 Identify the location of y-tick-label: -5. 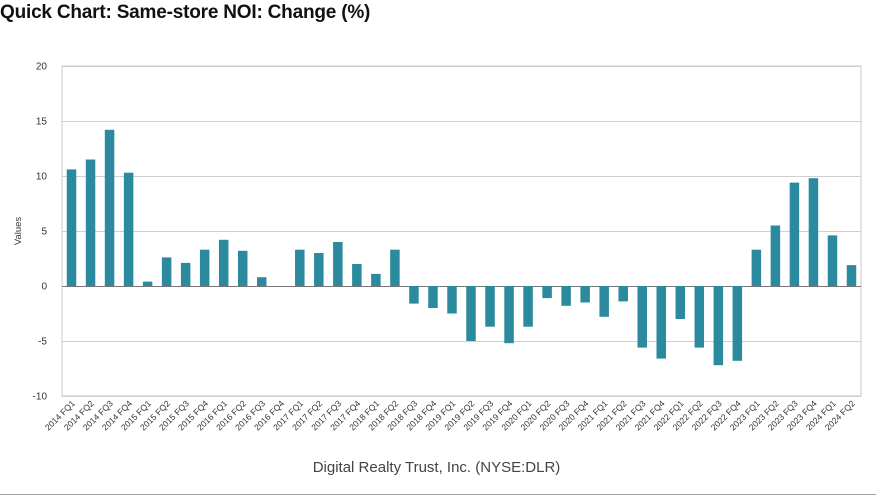
(42, 342).